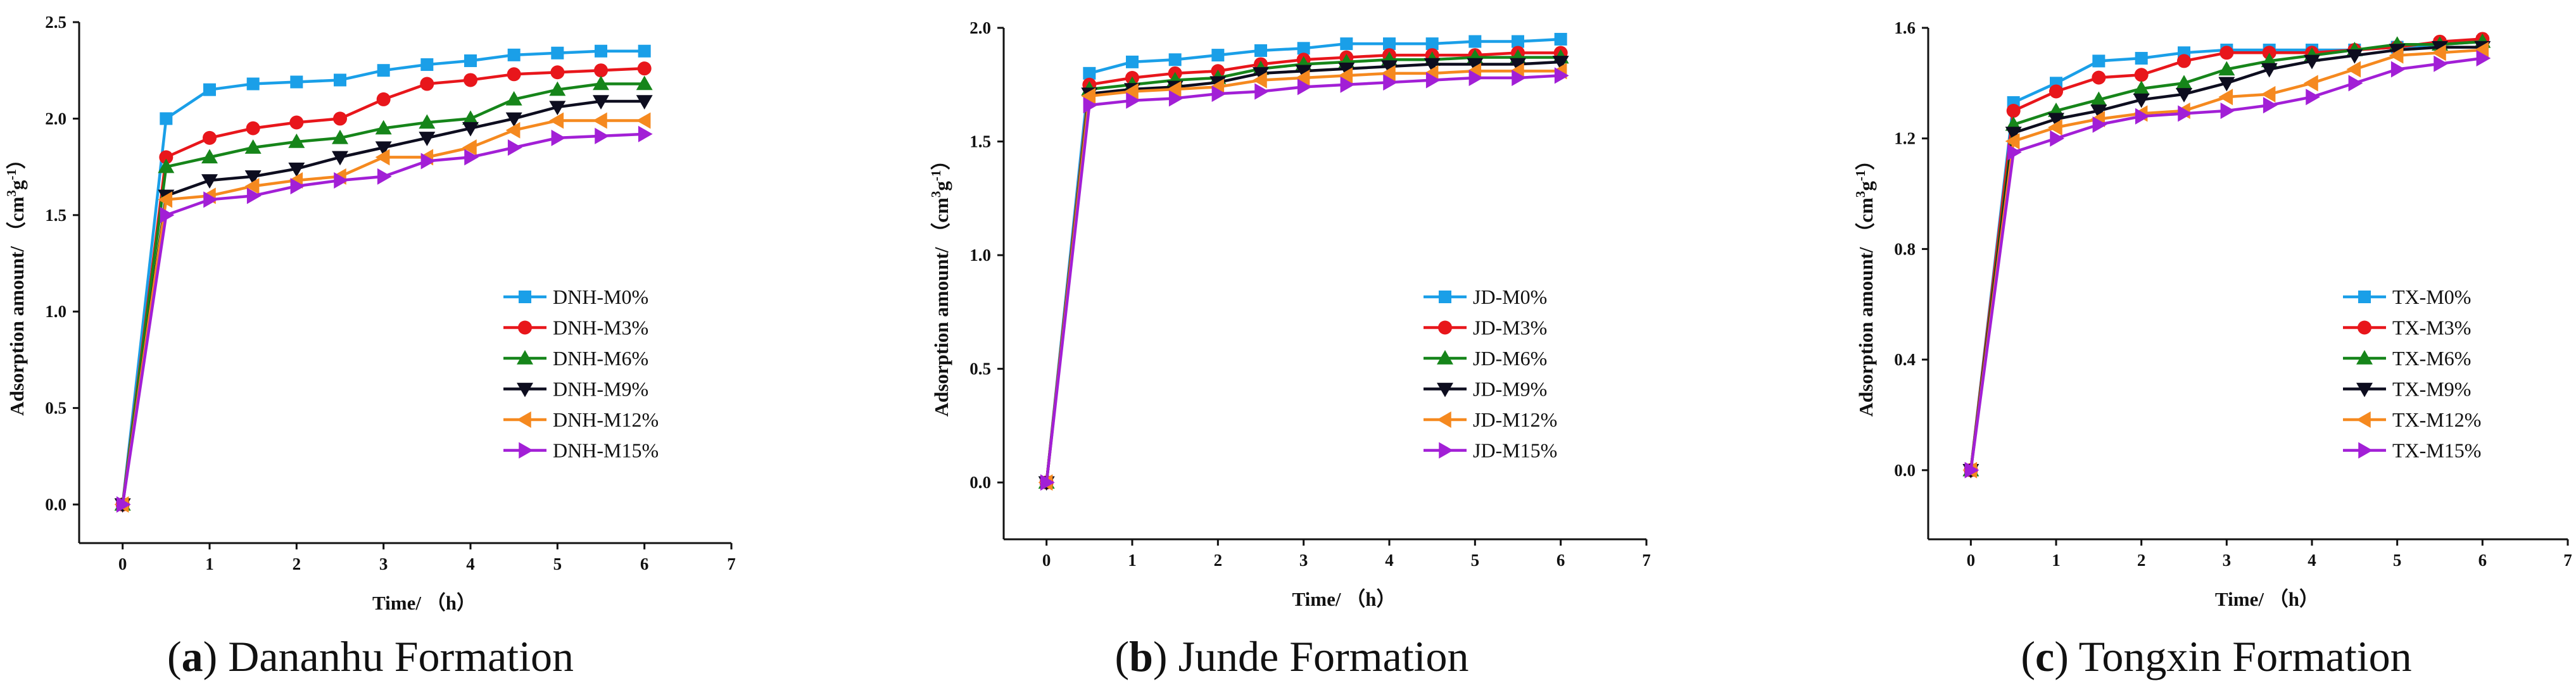  Describe the element at coordinates (11, 174) in the screenshot. I see `y-axis-title-superscript: -1` at that location.